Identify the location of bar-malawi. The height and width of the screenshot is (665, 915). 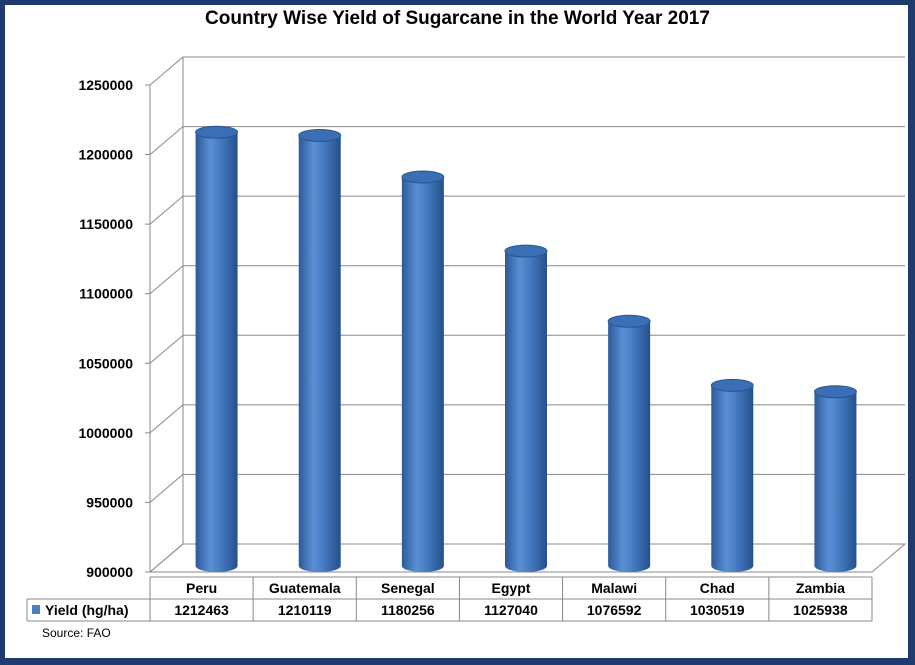
(629, 443).